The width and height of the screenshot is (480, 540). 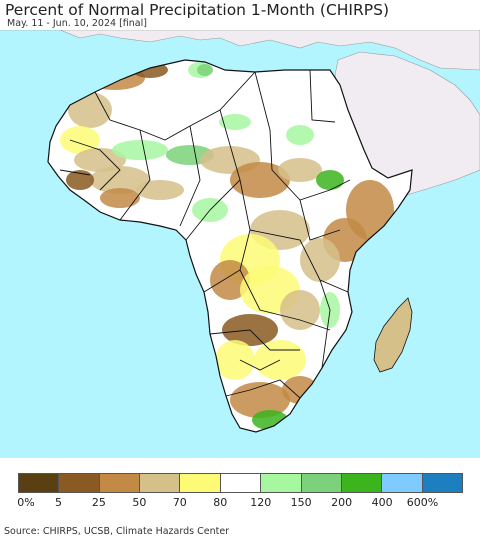 I want to click on legend-tick-label: 50, so click(x=139, y=502).